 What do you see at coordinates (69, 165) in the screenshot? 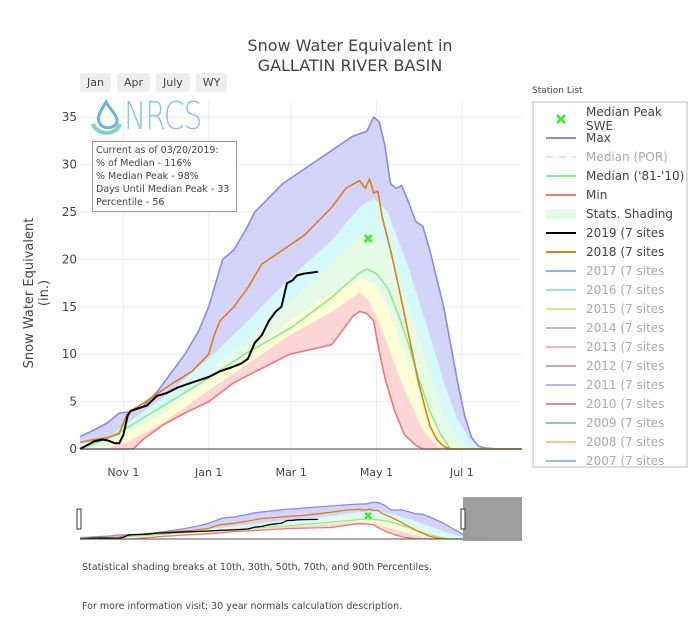
I see `y-tick-label: 30` at bounding box center [69, 165].